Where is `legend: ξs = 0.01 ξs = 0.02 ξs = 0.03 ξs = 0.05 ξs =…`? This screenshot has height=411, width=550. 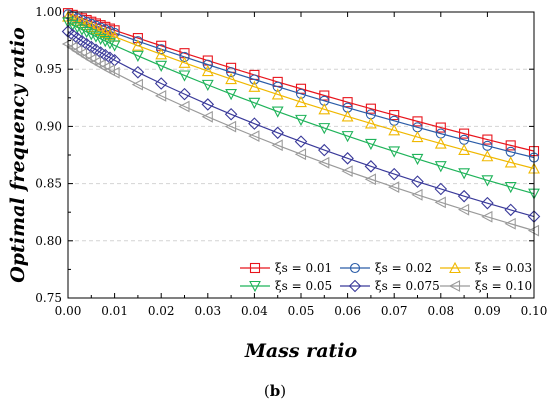 legend: ξs = 0.01 ξs = 0.02 ξs = 0.03 ξs = 0.05 ξs =… is located at coordinates (386, 277).